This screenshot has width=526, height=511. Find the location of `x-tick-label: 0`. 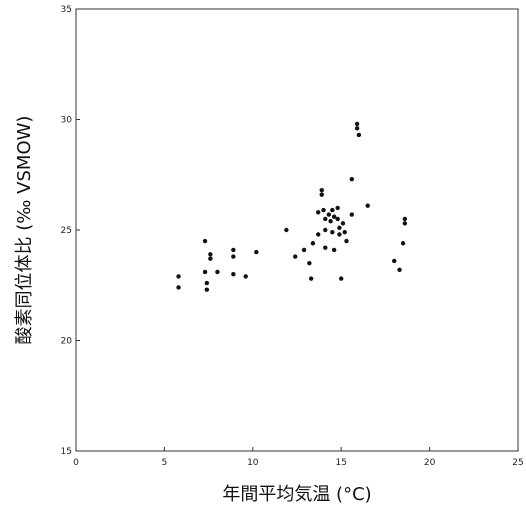

x-tick-label: 0 is located at coordinates (76, 463).